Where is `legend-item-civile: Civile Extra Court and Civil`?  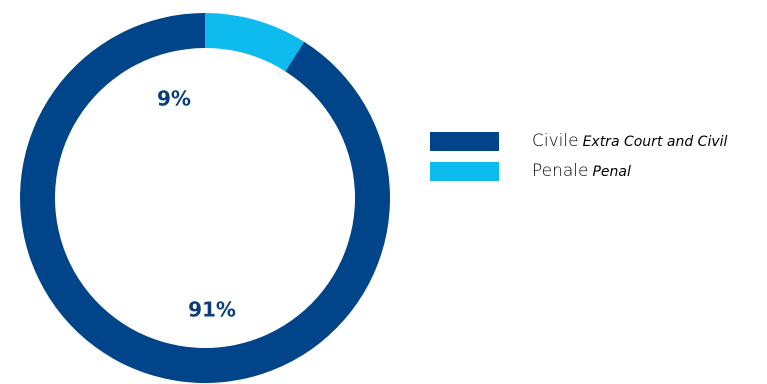 legend-item-civile: Civile Extra Court and Civil is located at coordinates (578, 141).